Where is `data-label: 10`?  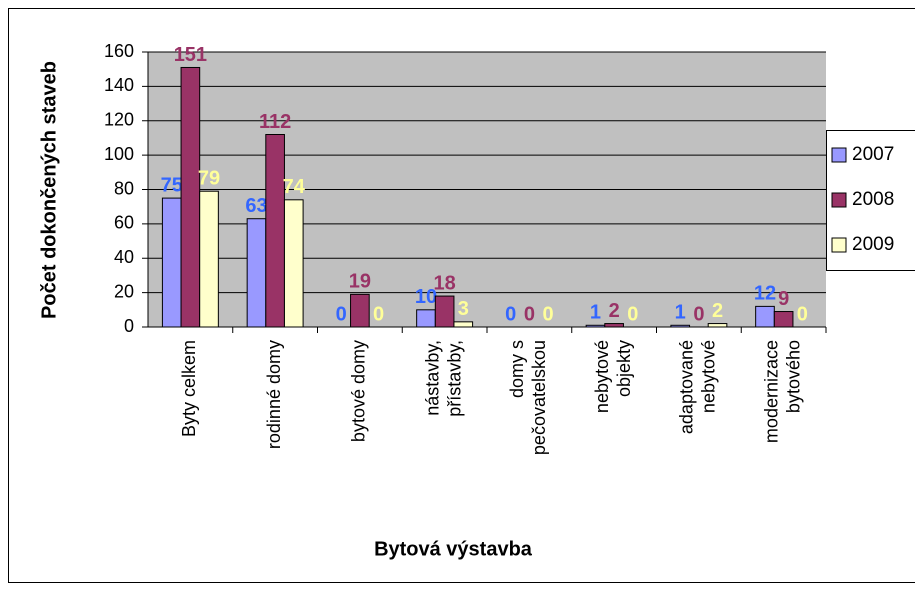
data-label: 10 is located at coordinates (426, 297).